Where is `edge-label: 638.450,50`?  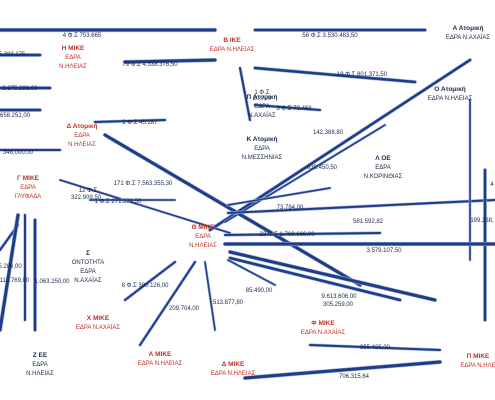 edge-label: 638.450,50 is located at coordinates (322, 168).